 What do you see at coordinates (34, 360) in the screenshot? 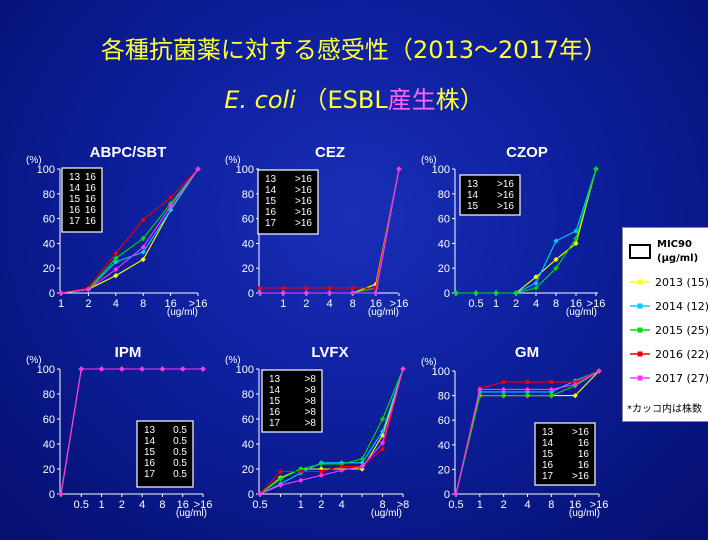
I see `y-axis-label: (%)` at bounding box center [34, 360].